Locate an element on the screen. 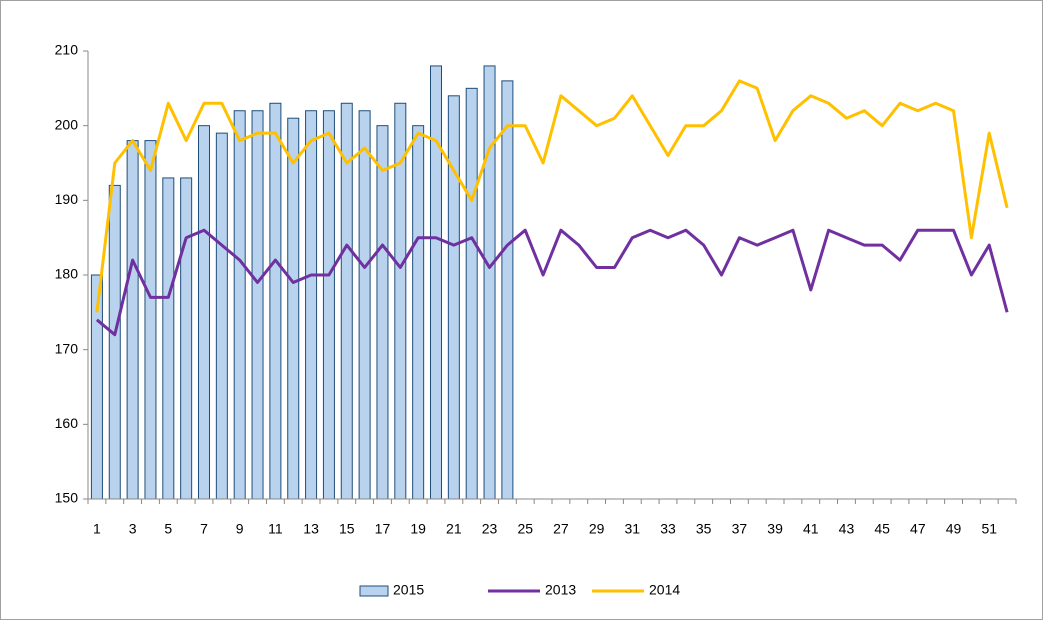 This screenshot has width=1043, height=620. x-tick-label: 27 is located at coordinates (561, 529).